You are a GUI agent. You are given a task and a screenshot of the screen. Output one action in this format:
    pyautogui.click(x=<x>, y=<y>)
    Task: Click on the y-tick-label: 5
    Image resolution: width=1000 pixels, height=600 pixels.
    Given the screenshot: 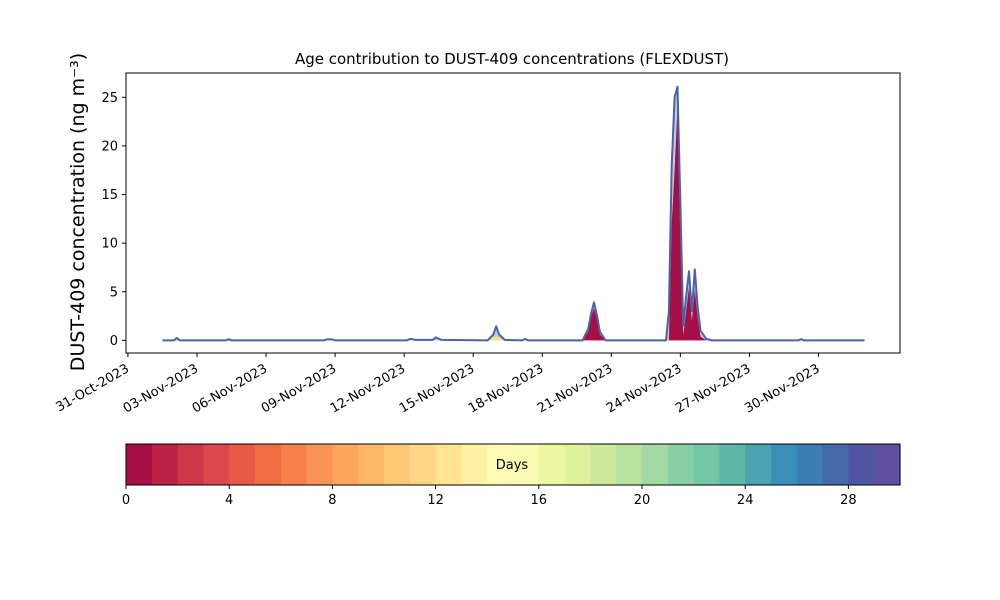 What is the action you would take?
    pyautogui.click(x=114, y=292)
    